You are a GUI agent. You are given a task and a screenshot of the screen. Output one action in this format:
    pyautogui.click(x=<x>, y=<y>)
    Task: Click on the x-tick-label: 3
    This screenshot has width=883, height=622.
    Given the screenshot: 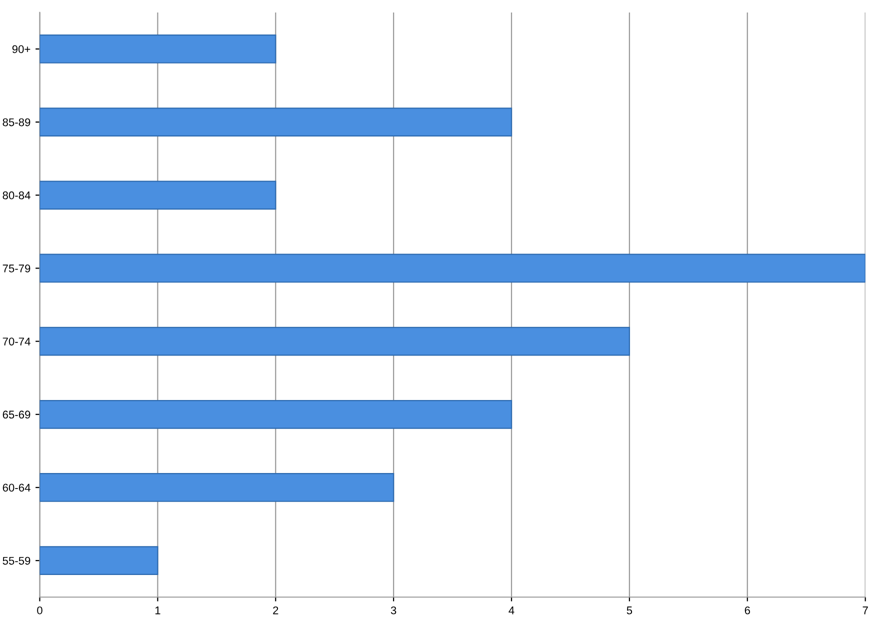 What is the action you would take?
    pyautogui.click(x=393, y=610)
    